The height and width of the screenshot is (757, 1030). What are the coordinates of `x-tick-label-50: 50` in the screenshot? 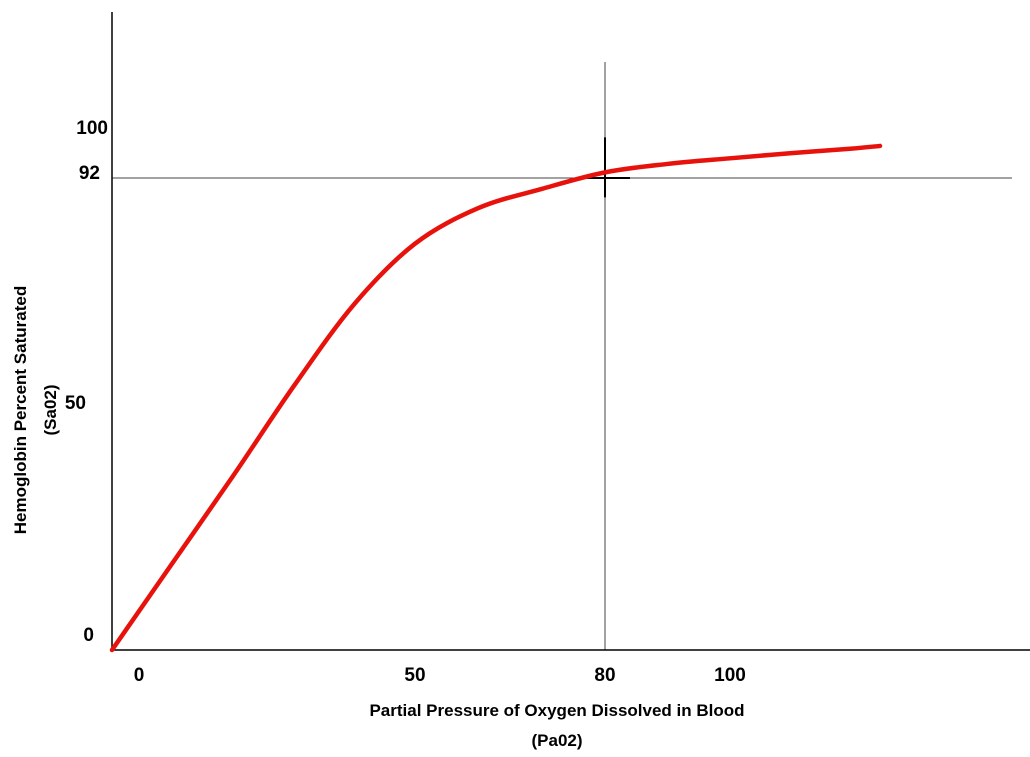 It's located at (414, 675).